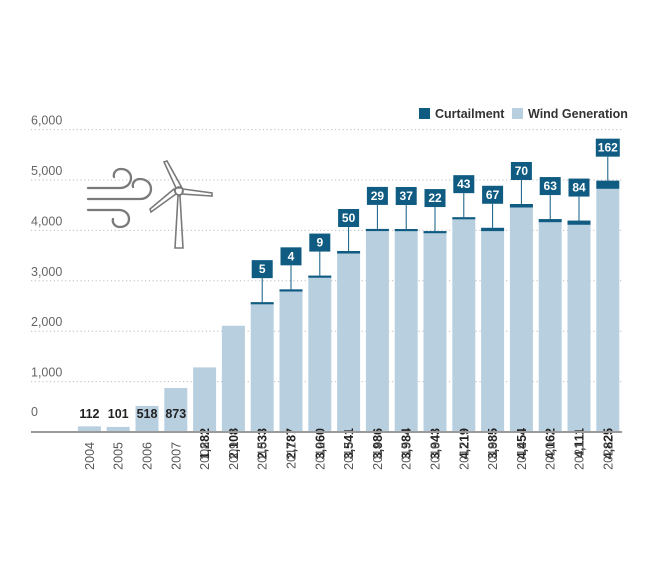 This screenshot has width=646, height=568. I want to click on x-tick-label: 2013, so click(349, 456).